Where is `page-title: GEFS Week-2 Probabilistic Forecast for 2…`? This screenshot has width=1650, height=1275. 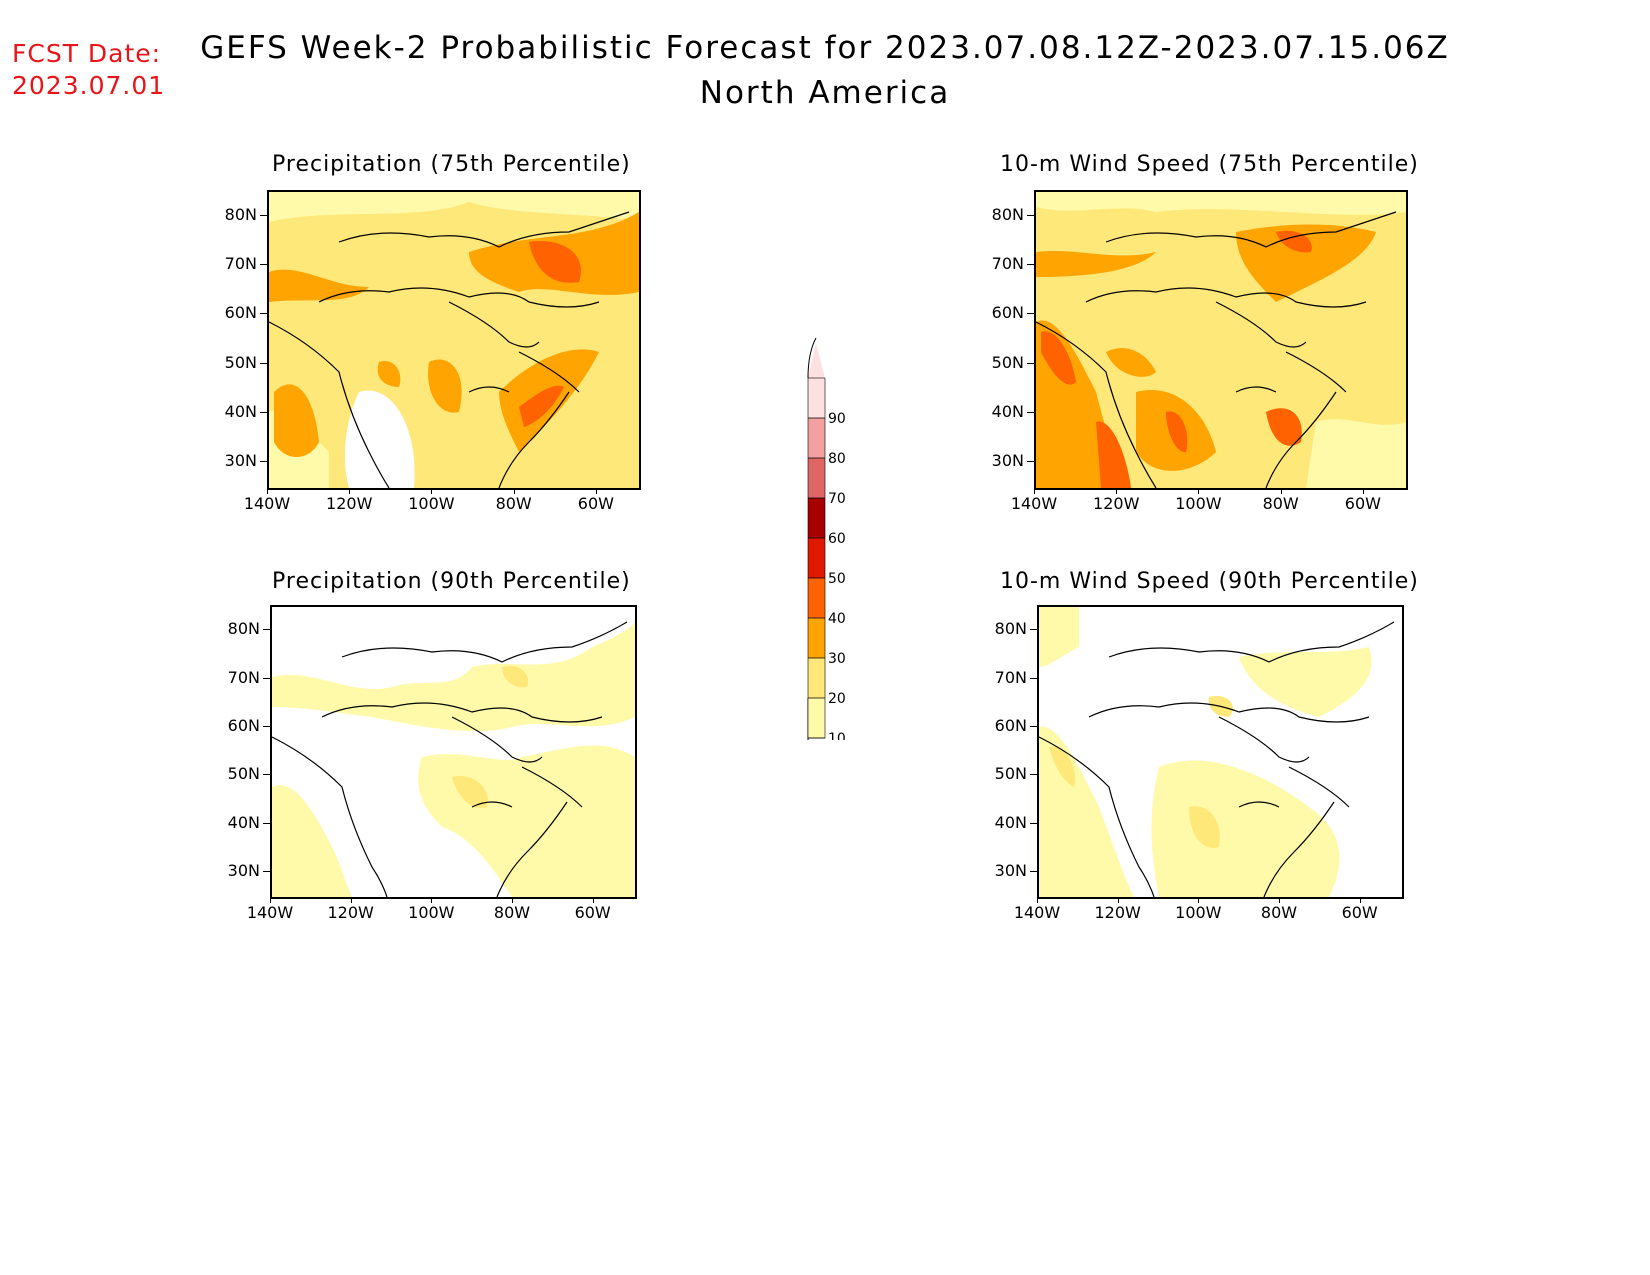 page-title: GEFS Week-2 Probabilistic Forecast for 2… is located at coordinates (825, 48).